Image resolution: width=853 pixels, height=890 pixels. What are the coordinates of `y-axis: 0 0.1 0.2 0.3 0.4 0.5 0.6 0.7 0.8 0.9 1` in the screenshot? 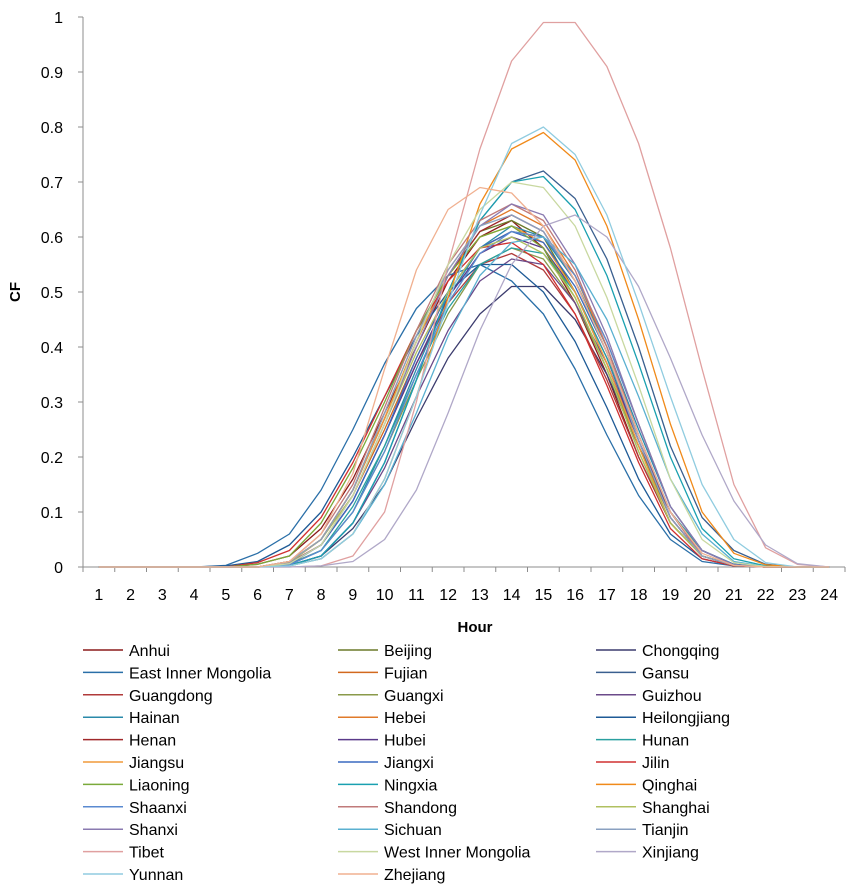 It's located at (62, 293).